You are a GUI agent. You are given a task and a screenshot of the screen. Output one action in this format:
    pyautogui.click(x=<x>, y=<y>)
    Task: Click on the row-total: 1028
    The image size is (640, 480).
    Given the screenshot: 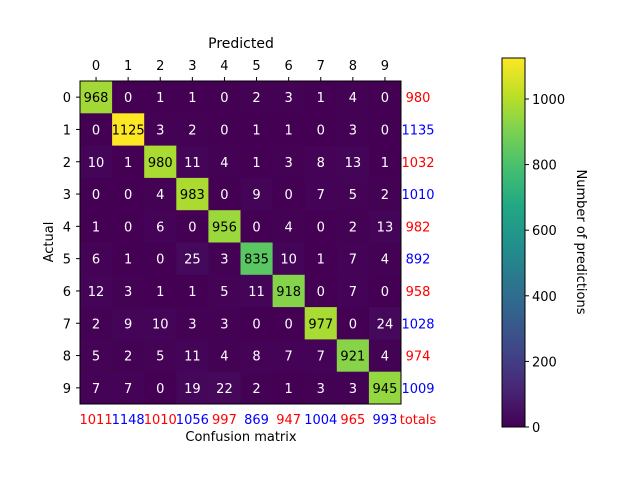 What is the action you would take?
    pyautogui.click(x=417, y=324)
    